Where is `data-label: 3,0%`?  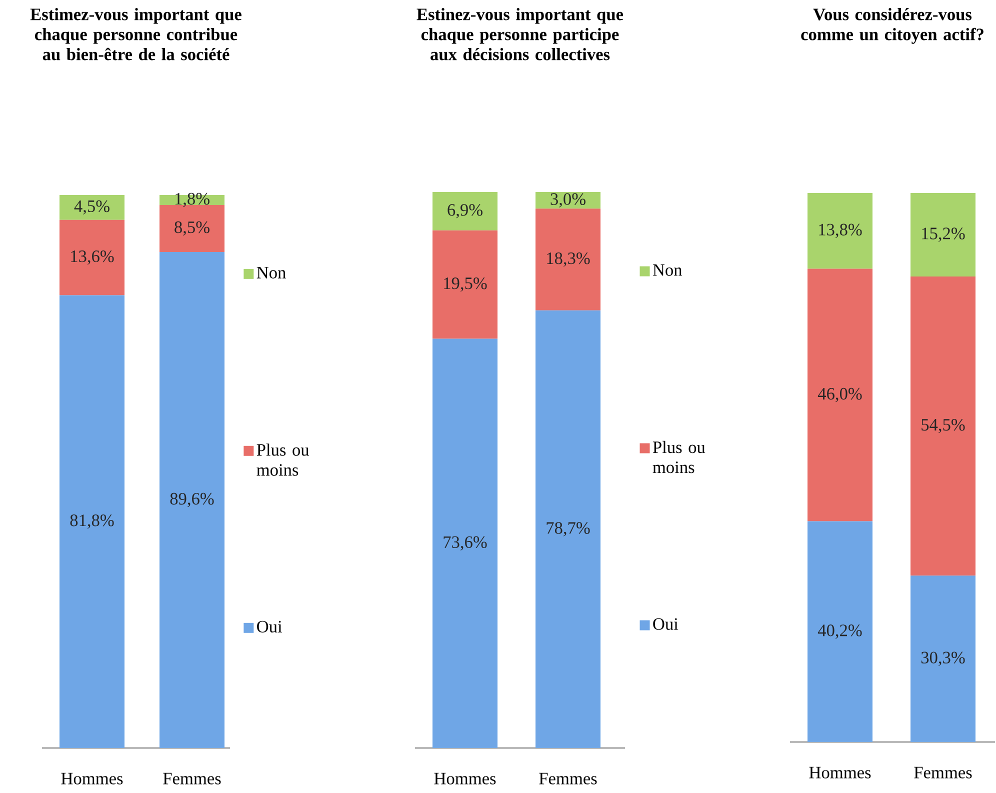 data-label: 3,0% is located at coordinates (568, 200).